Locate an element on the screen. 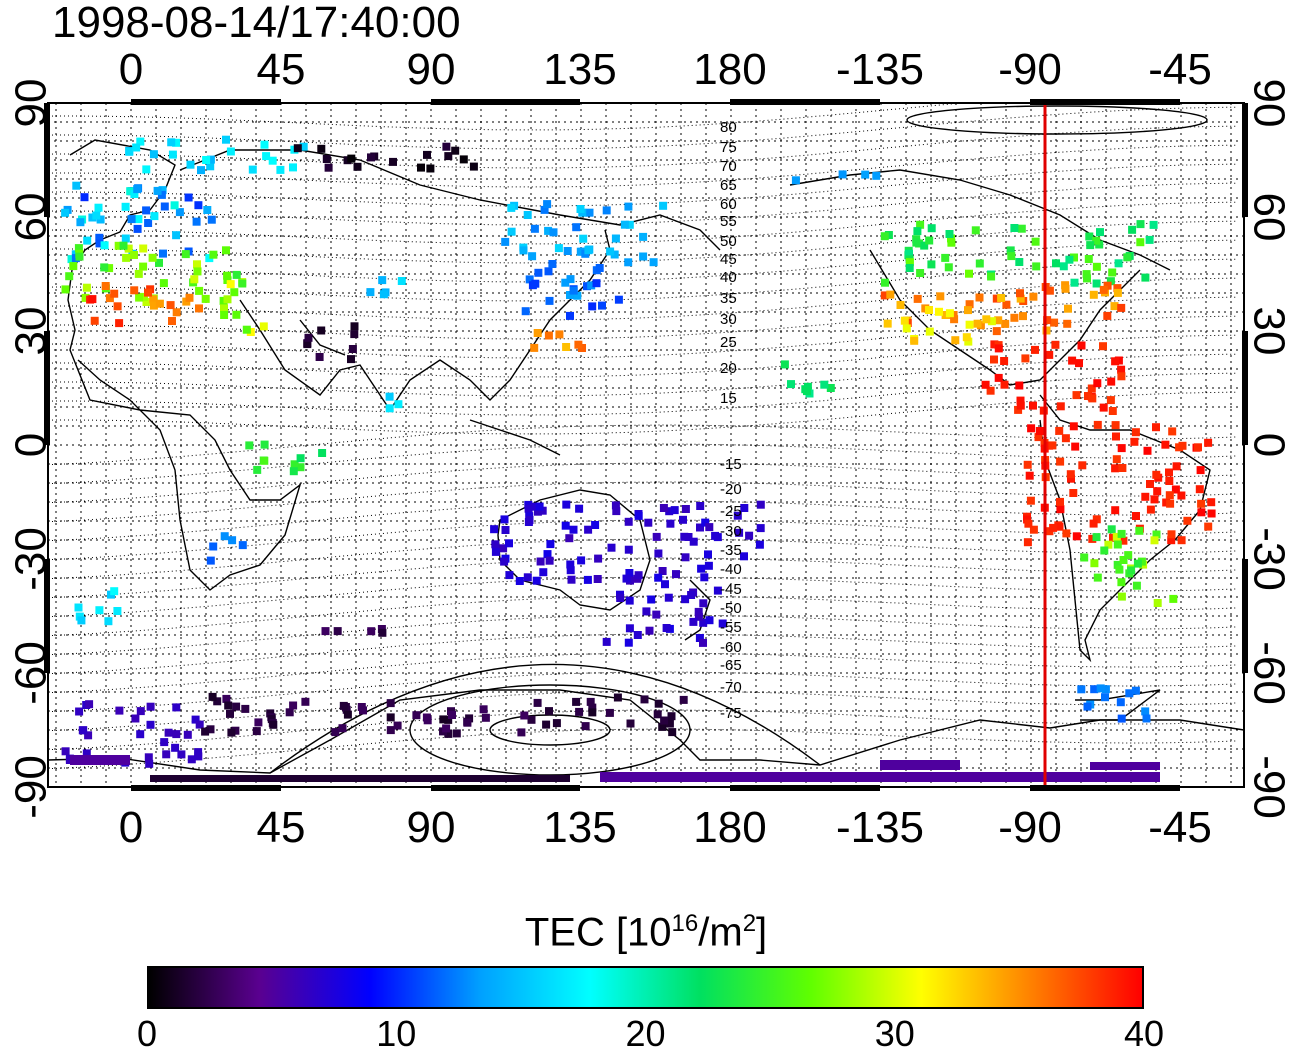 The image size is (1292, 1057). lon-tick-label-top: -90 is located at coordinates (1030, 69).